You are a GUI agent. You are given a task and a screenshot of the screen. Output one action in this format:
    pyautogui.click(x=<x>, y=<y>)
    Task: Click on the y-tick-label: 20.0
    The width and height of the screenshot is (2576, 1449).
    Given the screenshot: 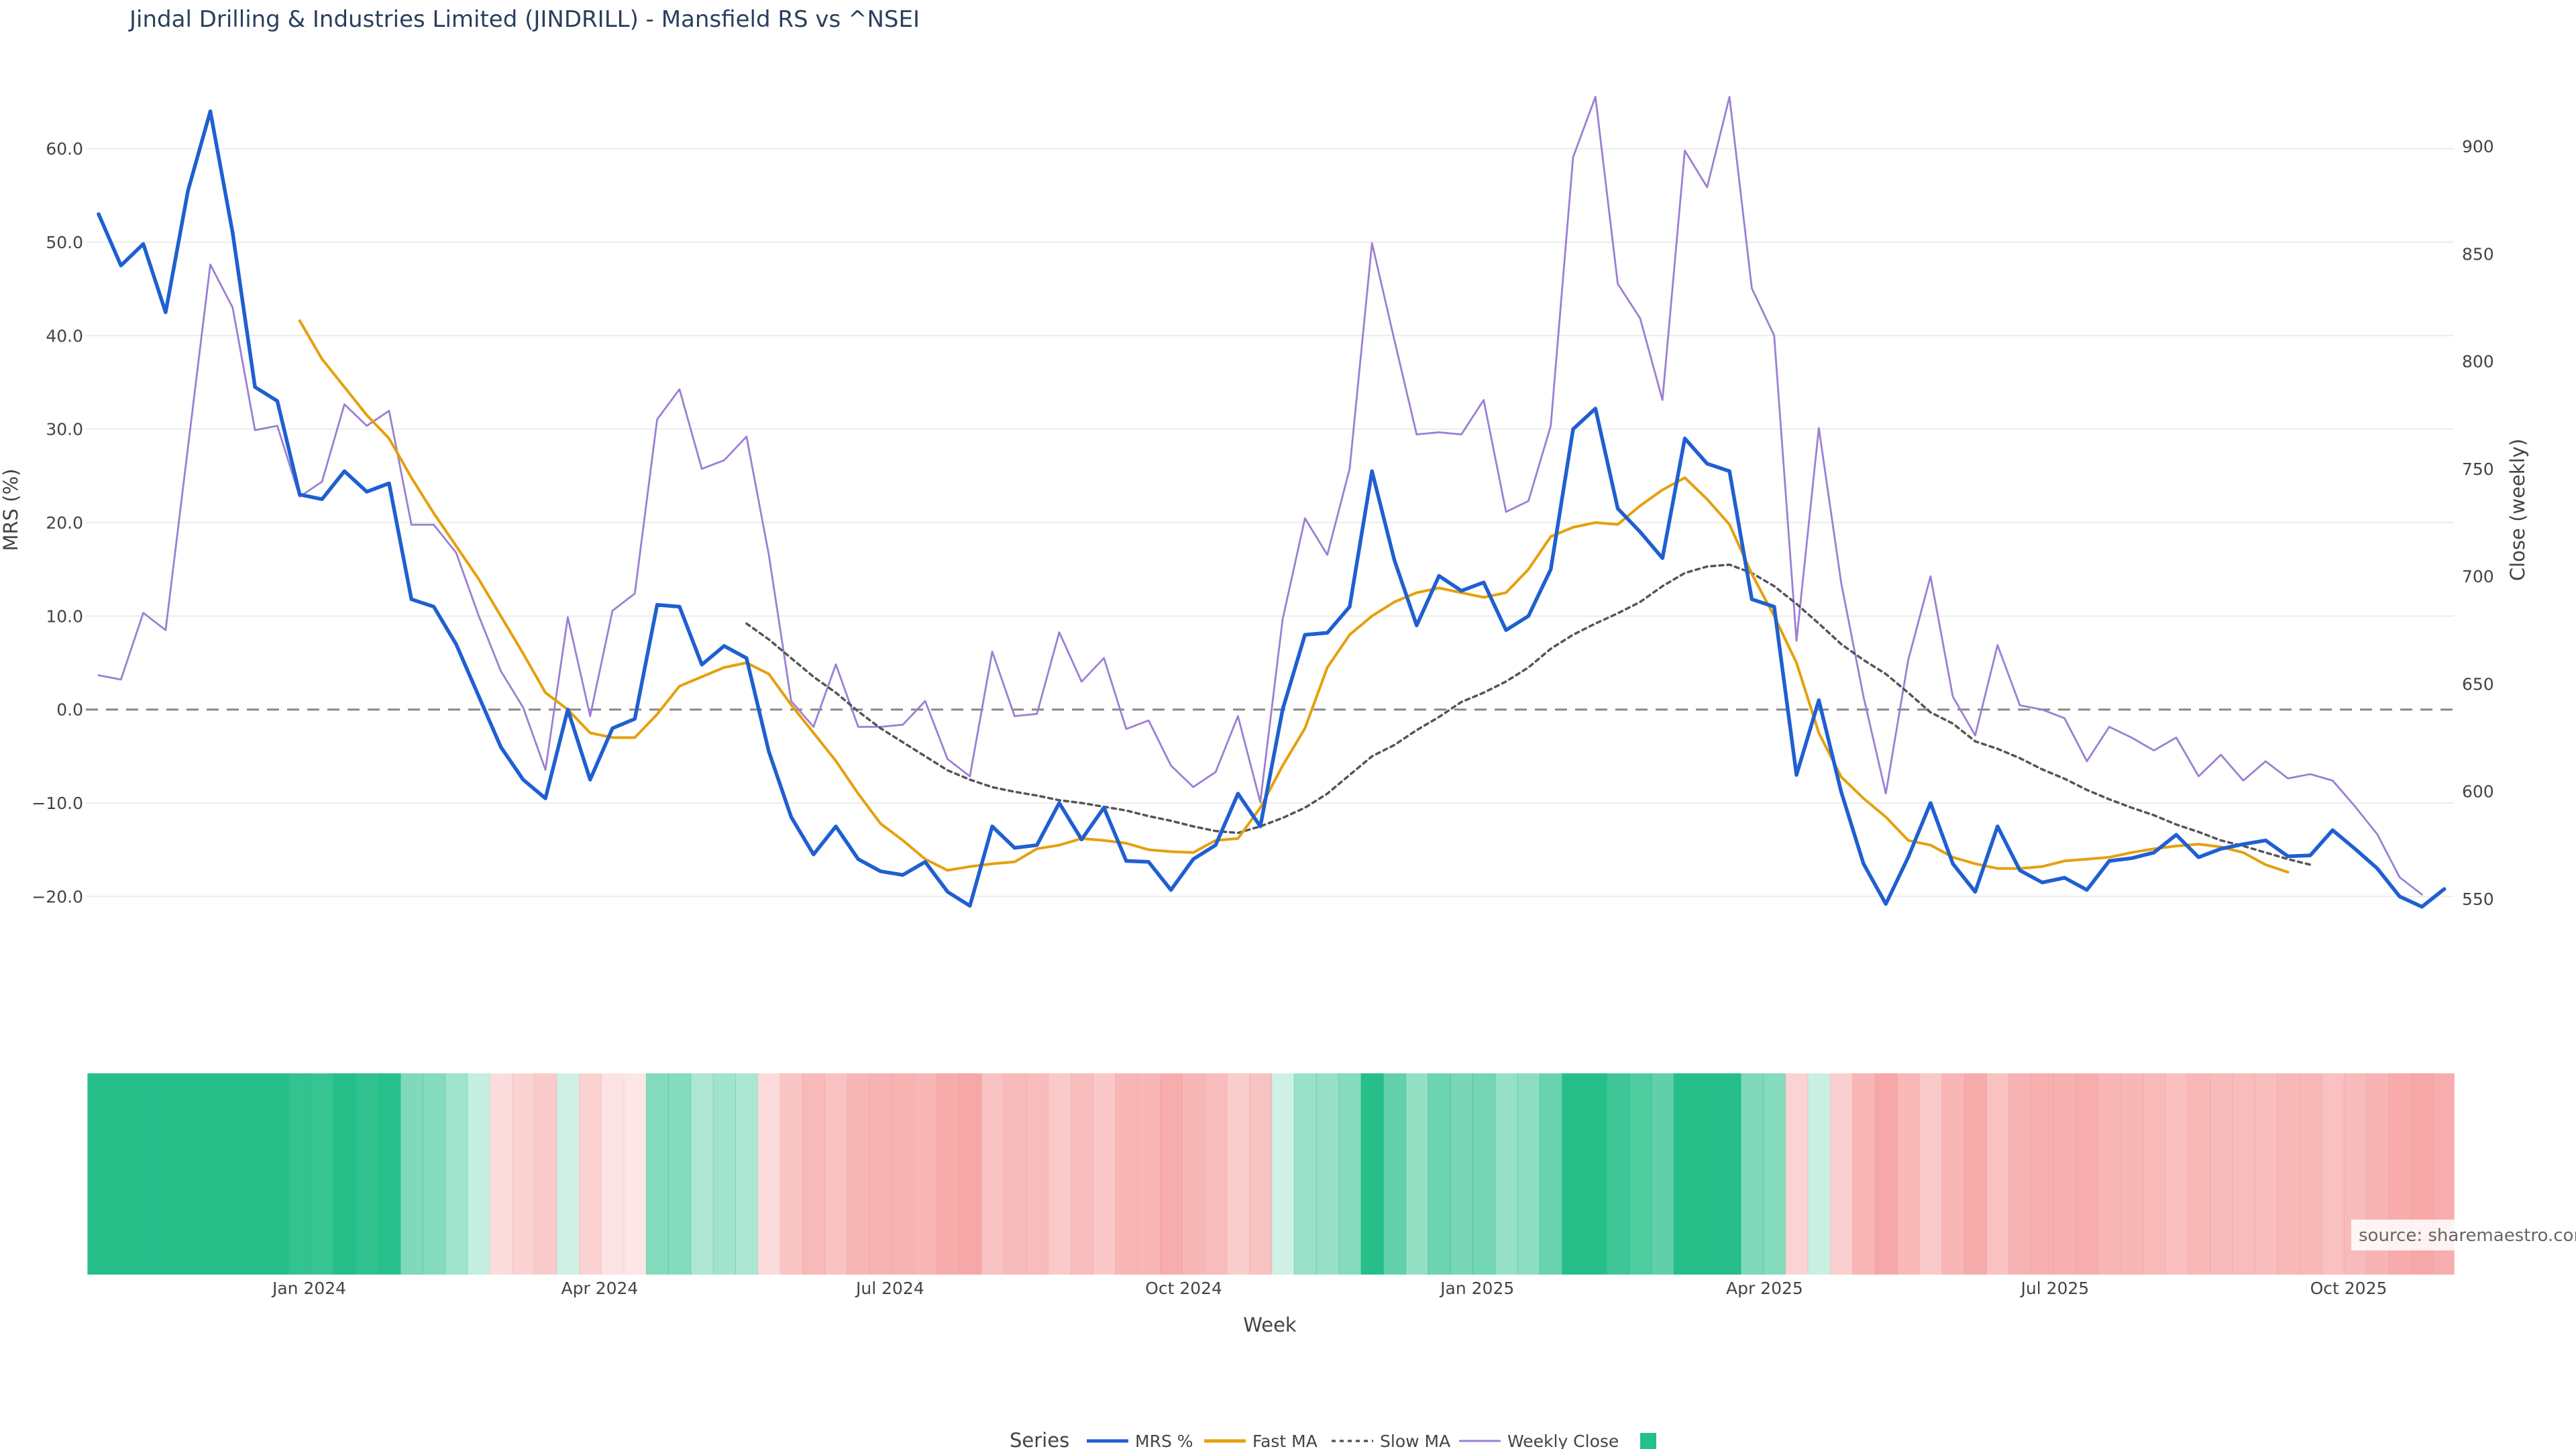 What is the action you would take?
    pyautogui.click(x=64, y=523)
    